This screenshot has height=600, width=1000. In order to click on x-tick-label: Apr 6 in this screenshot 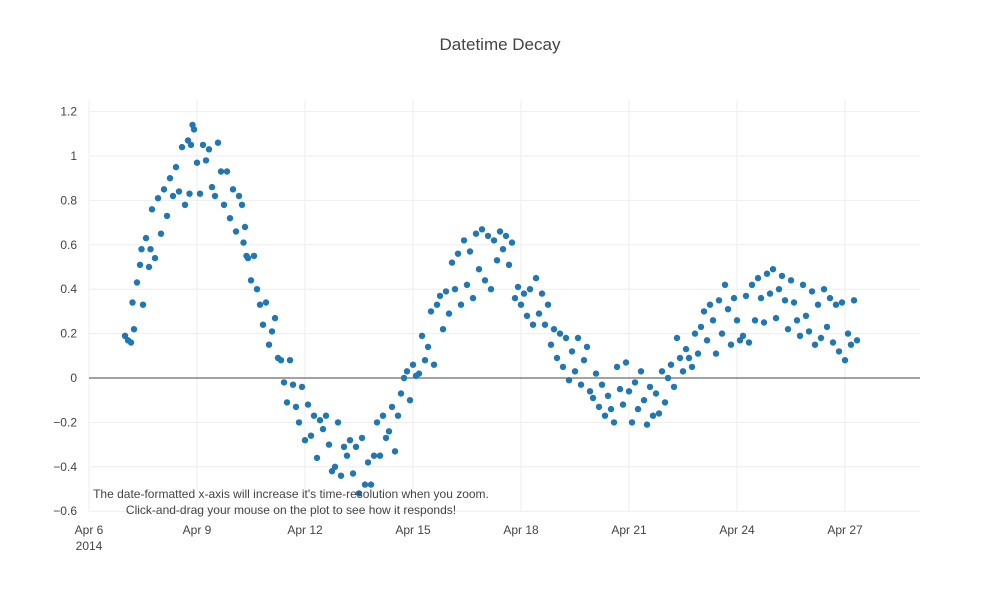, I will do `click(89, 530)`.